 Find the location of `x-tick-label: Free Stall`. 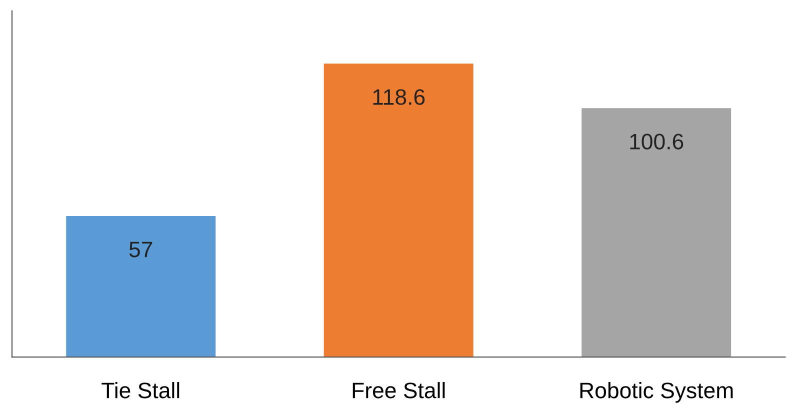

x-tick-label: Free Stall is located at coordinates (398, 390).